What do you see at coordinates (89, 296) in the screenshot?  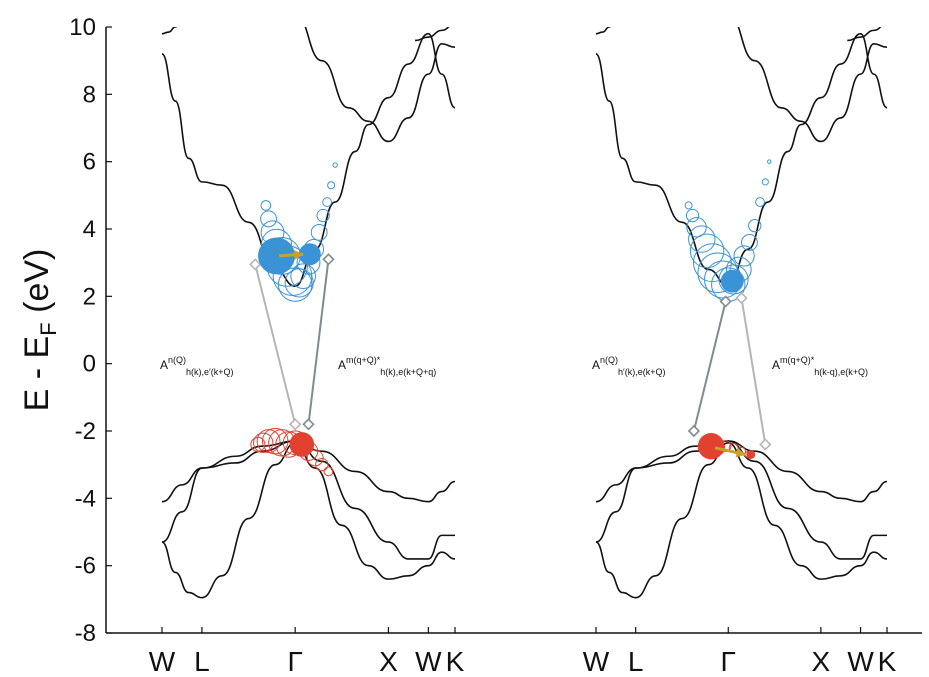 I see `y-tick-label: 2` at bounding box center [89, 296].